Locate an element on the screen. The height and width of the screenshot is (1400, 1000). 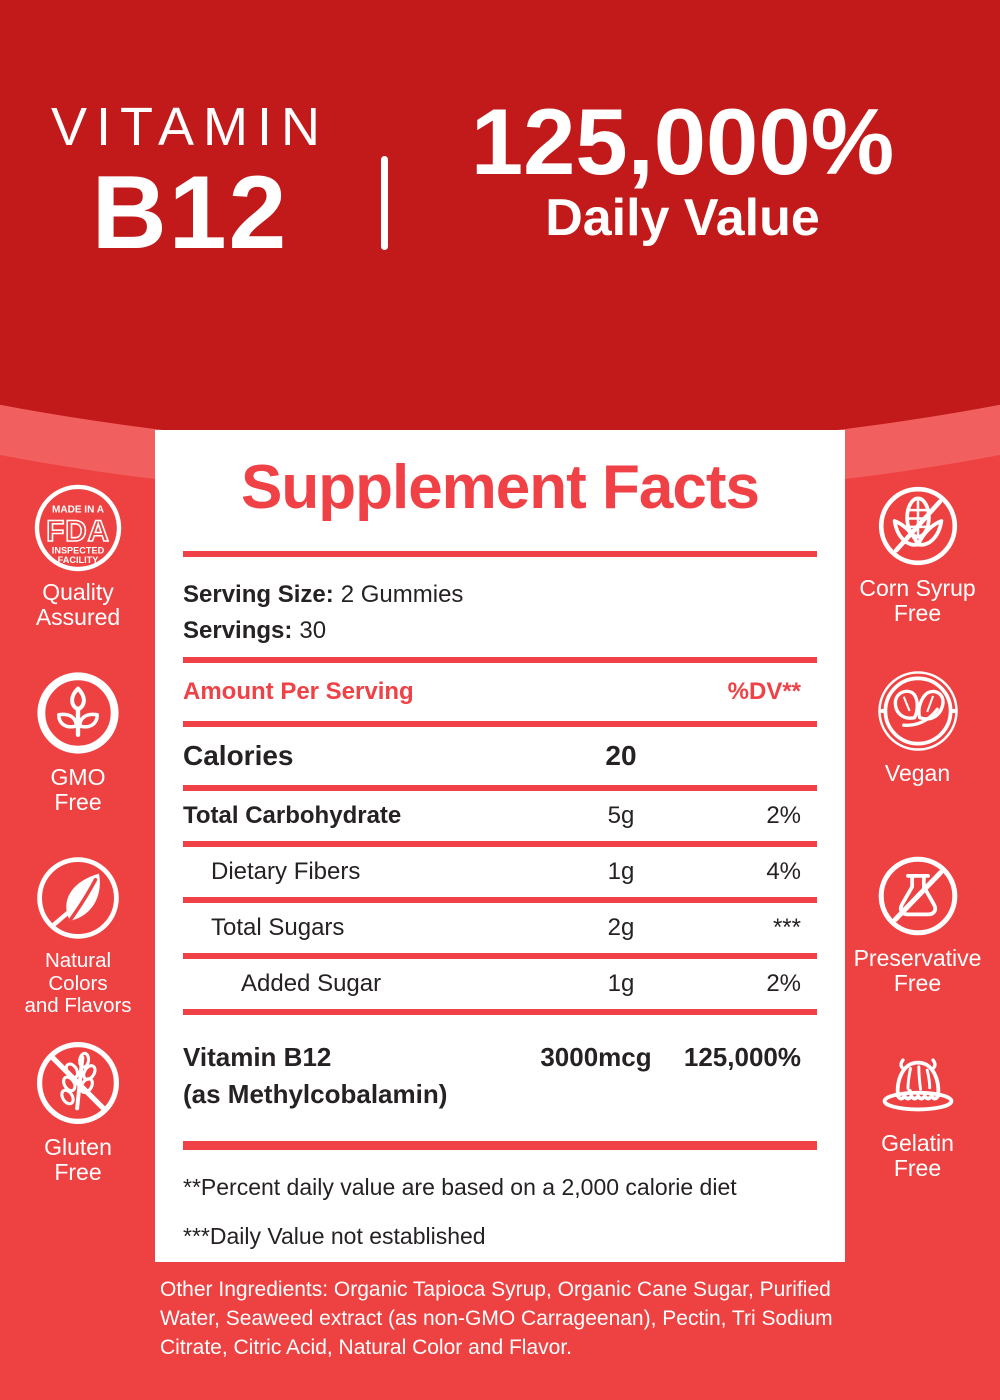
badge-label: Quality Assured is located at coordinates (78, 605).